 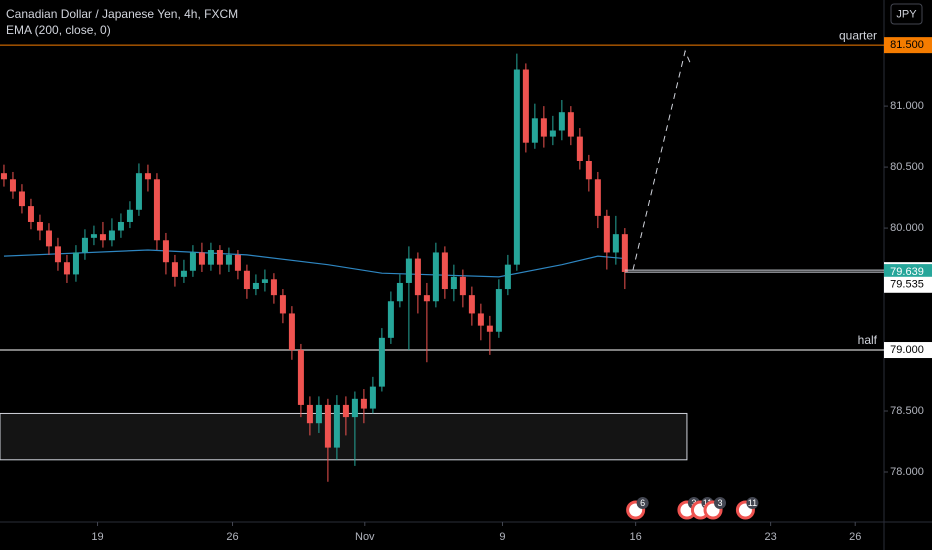 I want to click on price-label: 79.535, so click(x=907, y=285).